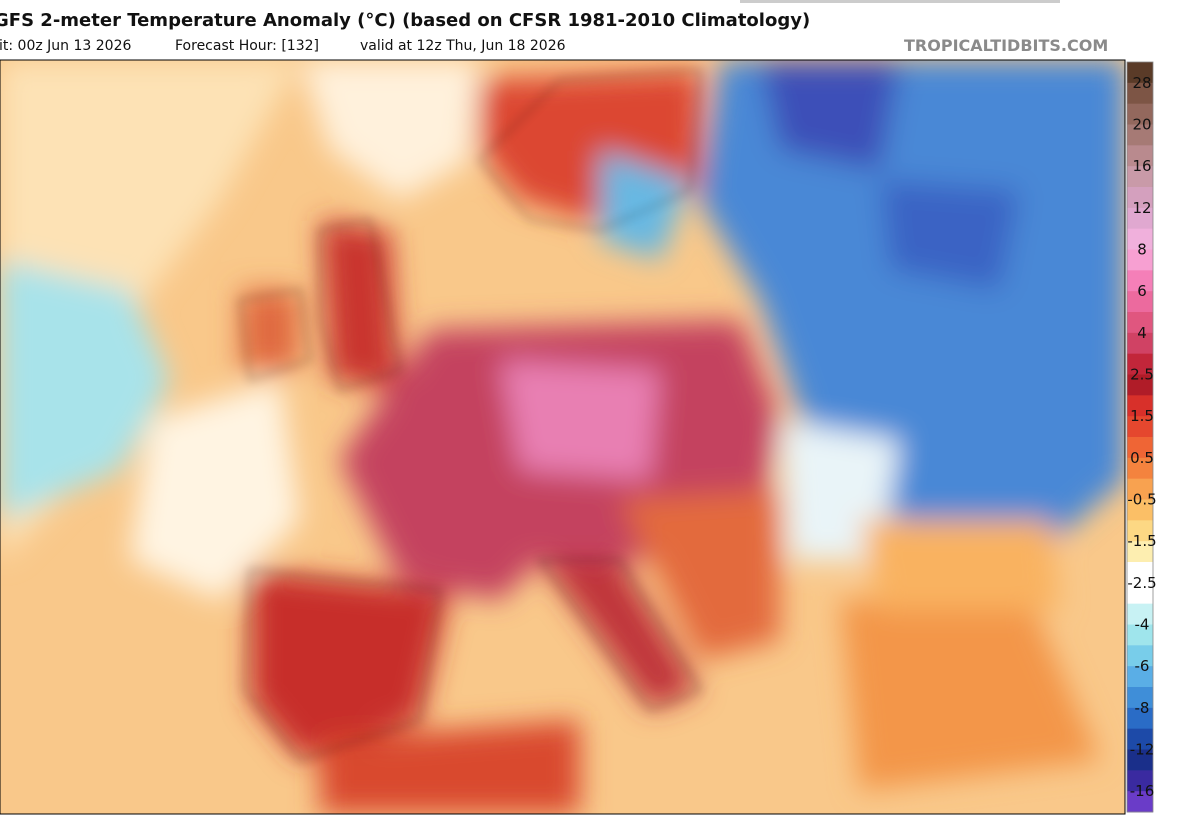  I want to click on colorbar-label: -0.5, so click(1141, 500).